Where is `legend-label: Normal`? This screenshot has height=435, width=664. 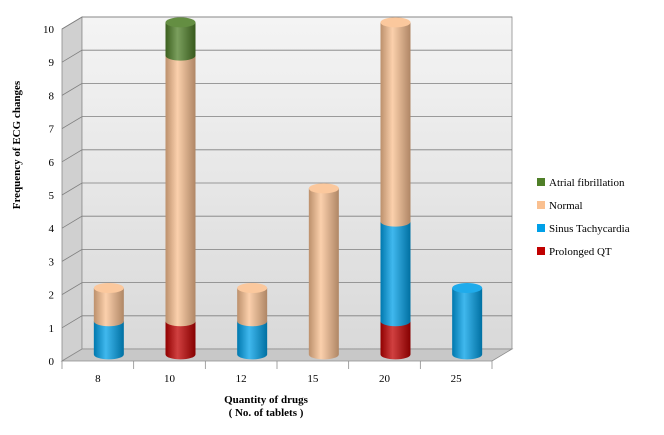
legend-label: Normal is located at coordinates (566, 206).